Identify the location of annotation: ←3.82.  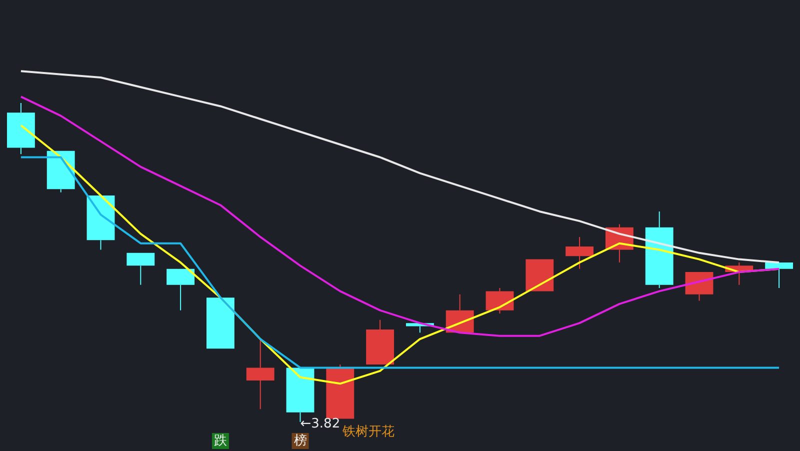
(320, 424).